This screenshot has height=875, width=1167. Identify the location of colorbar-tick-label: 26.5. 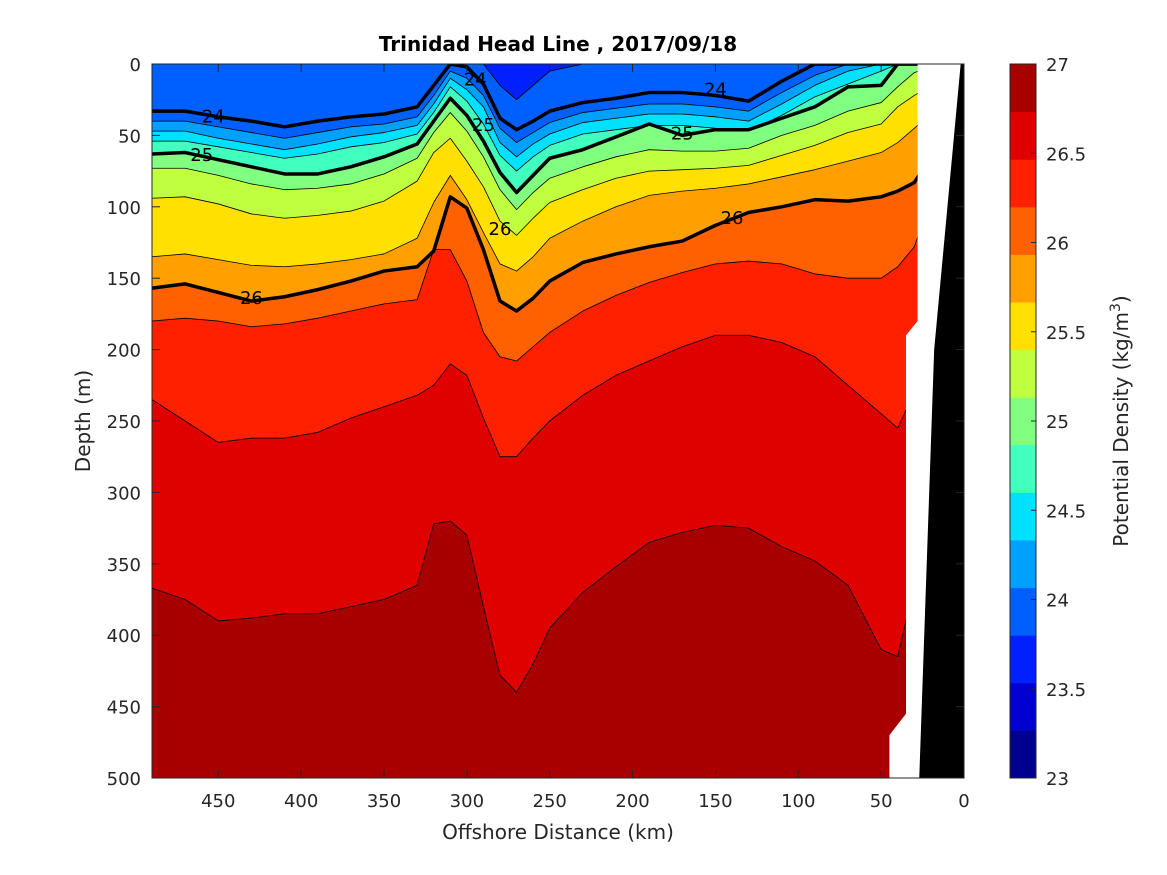
(1066, 154).